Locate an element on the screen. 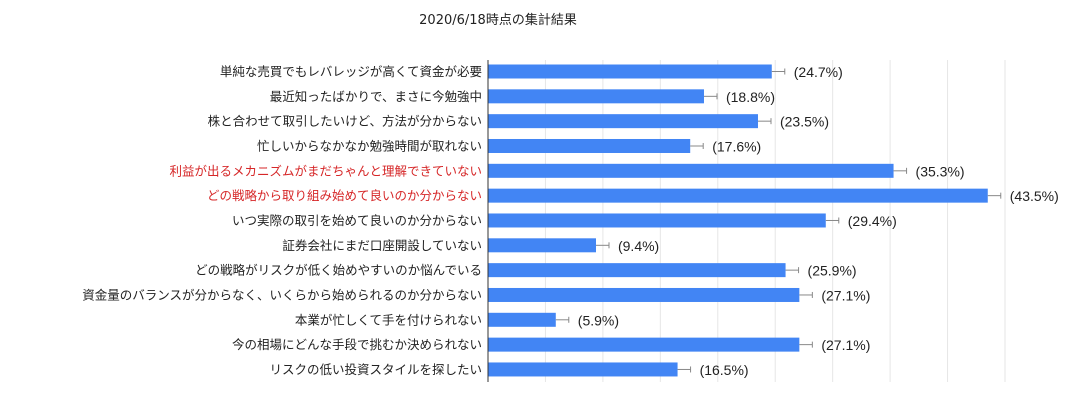 This screenshot has height=405, width=1065. value-label: (23.5%) is located at coordinates (804, 122).